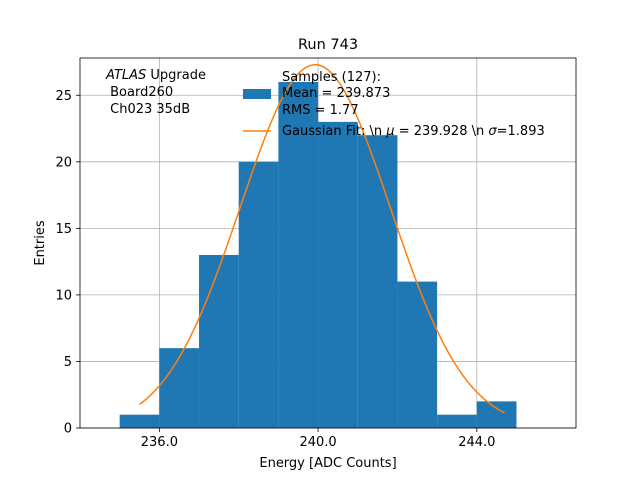 This screenshot has width=640, height=480. Describe the element at coordinates (63, 162) in the screenshot. I see `y-tick-label: 20` at that location.